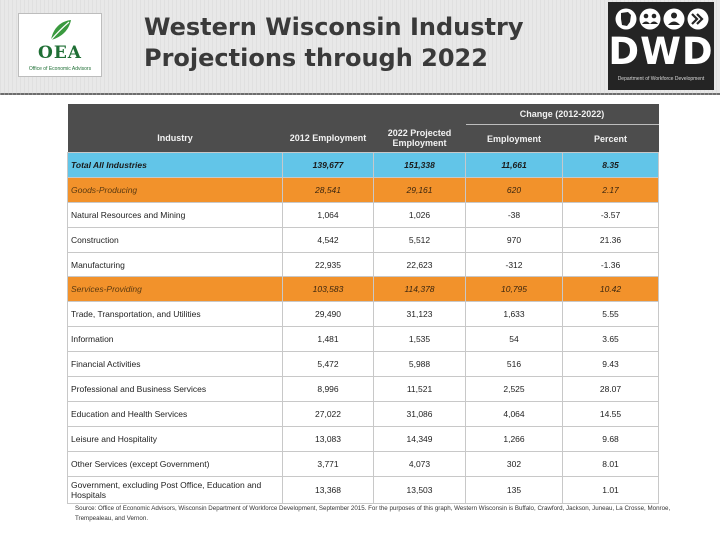 The image size is (720, 540). Describe the element at coordinates (514, 314) in the screenshot. I see `cell-change-employment: 1,633` at that location.